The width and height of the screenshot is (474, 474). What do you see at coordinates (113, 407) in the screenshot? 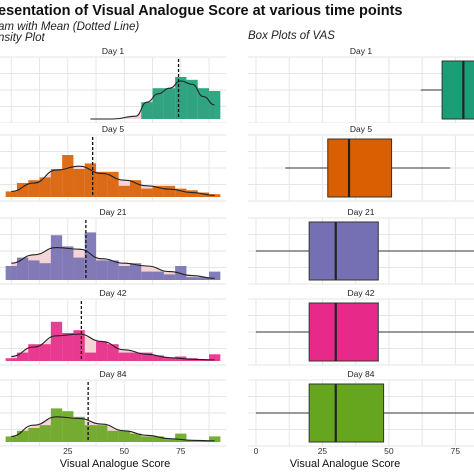
I see `histogram-facet-day-84: Day 84` at bounding box center [113, 407].